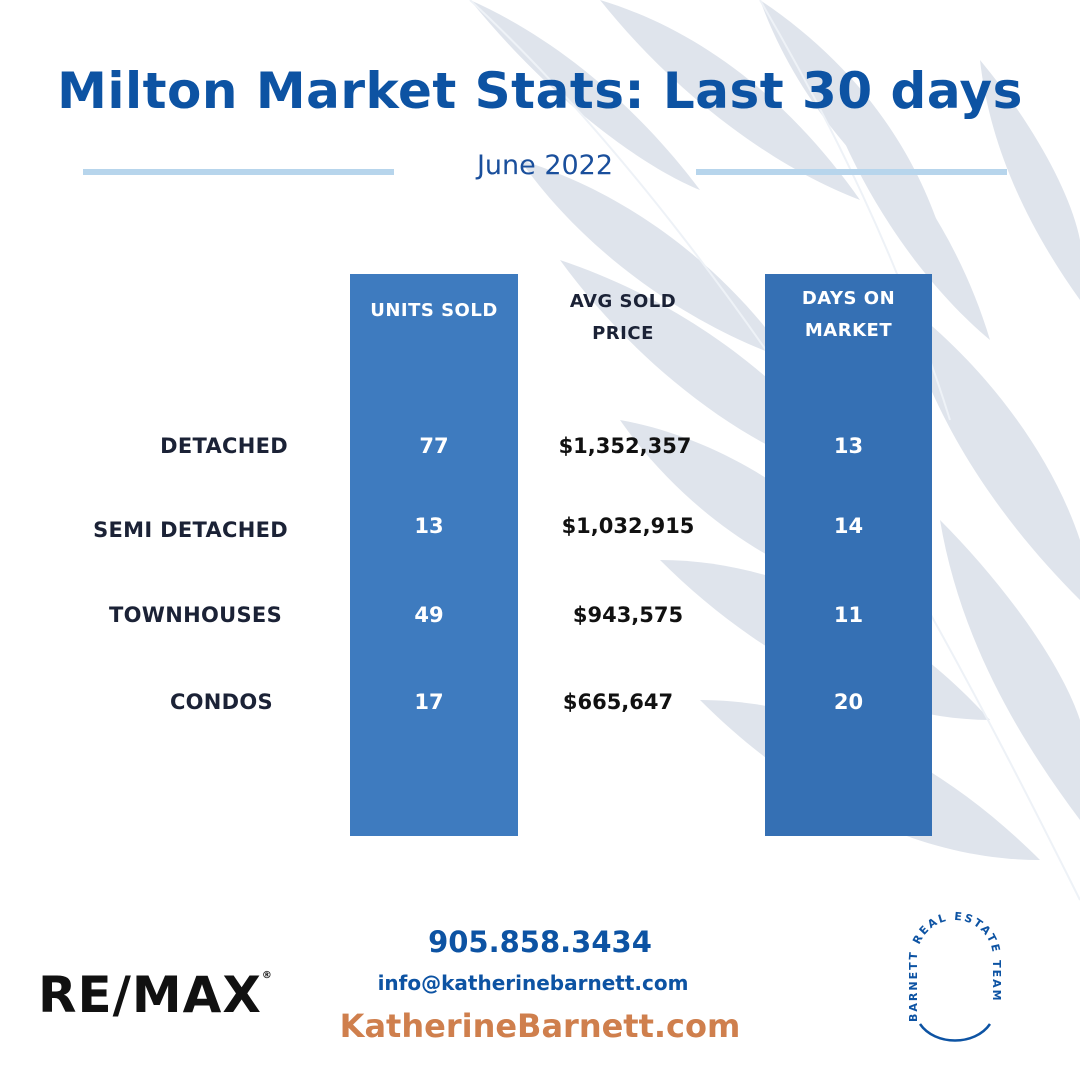 The height and width of the screenshot is (1080, 1080). I want to click on row-label-townhouses: TOWNHOUSES, so click(195, 615).